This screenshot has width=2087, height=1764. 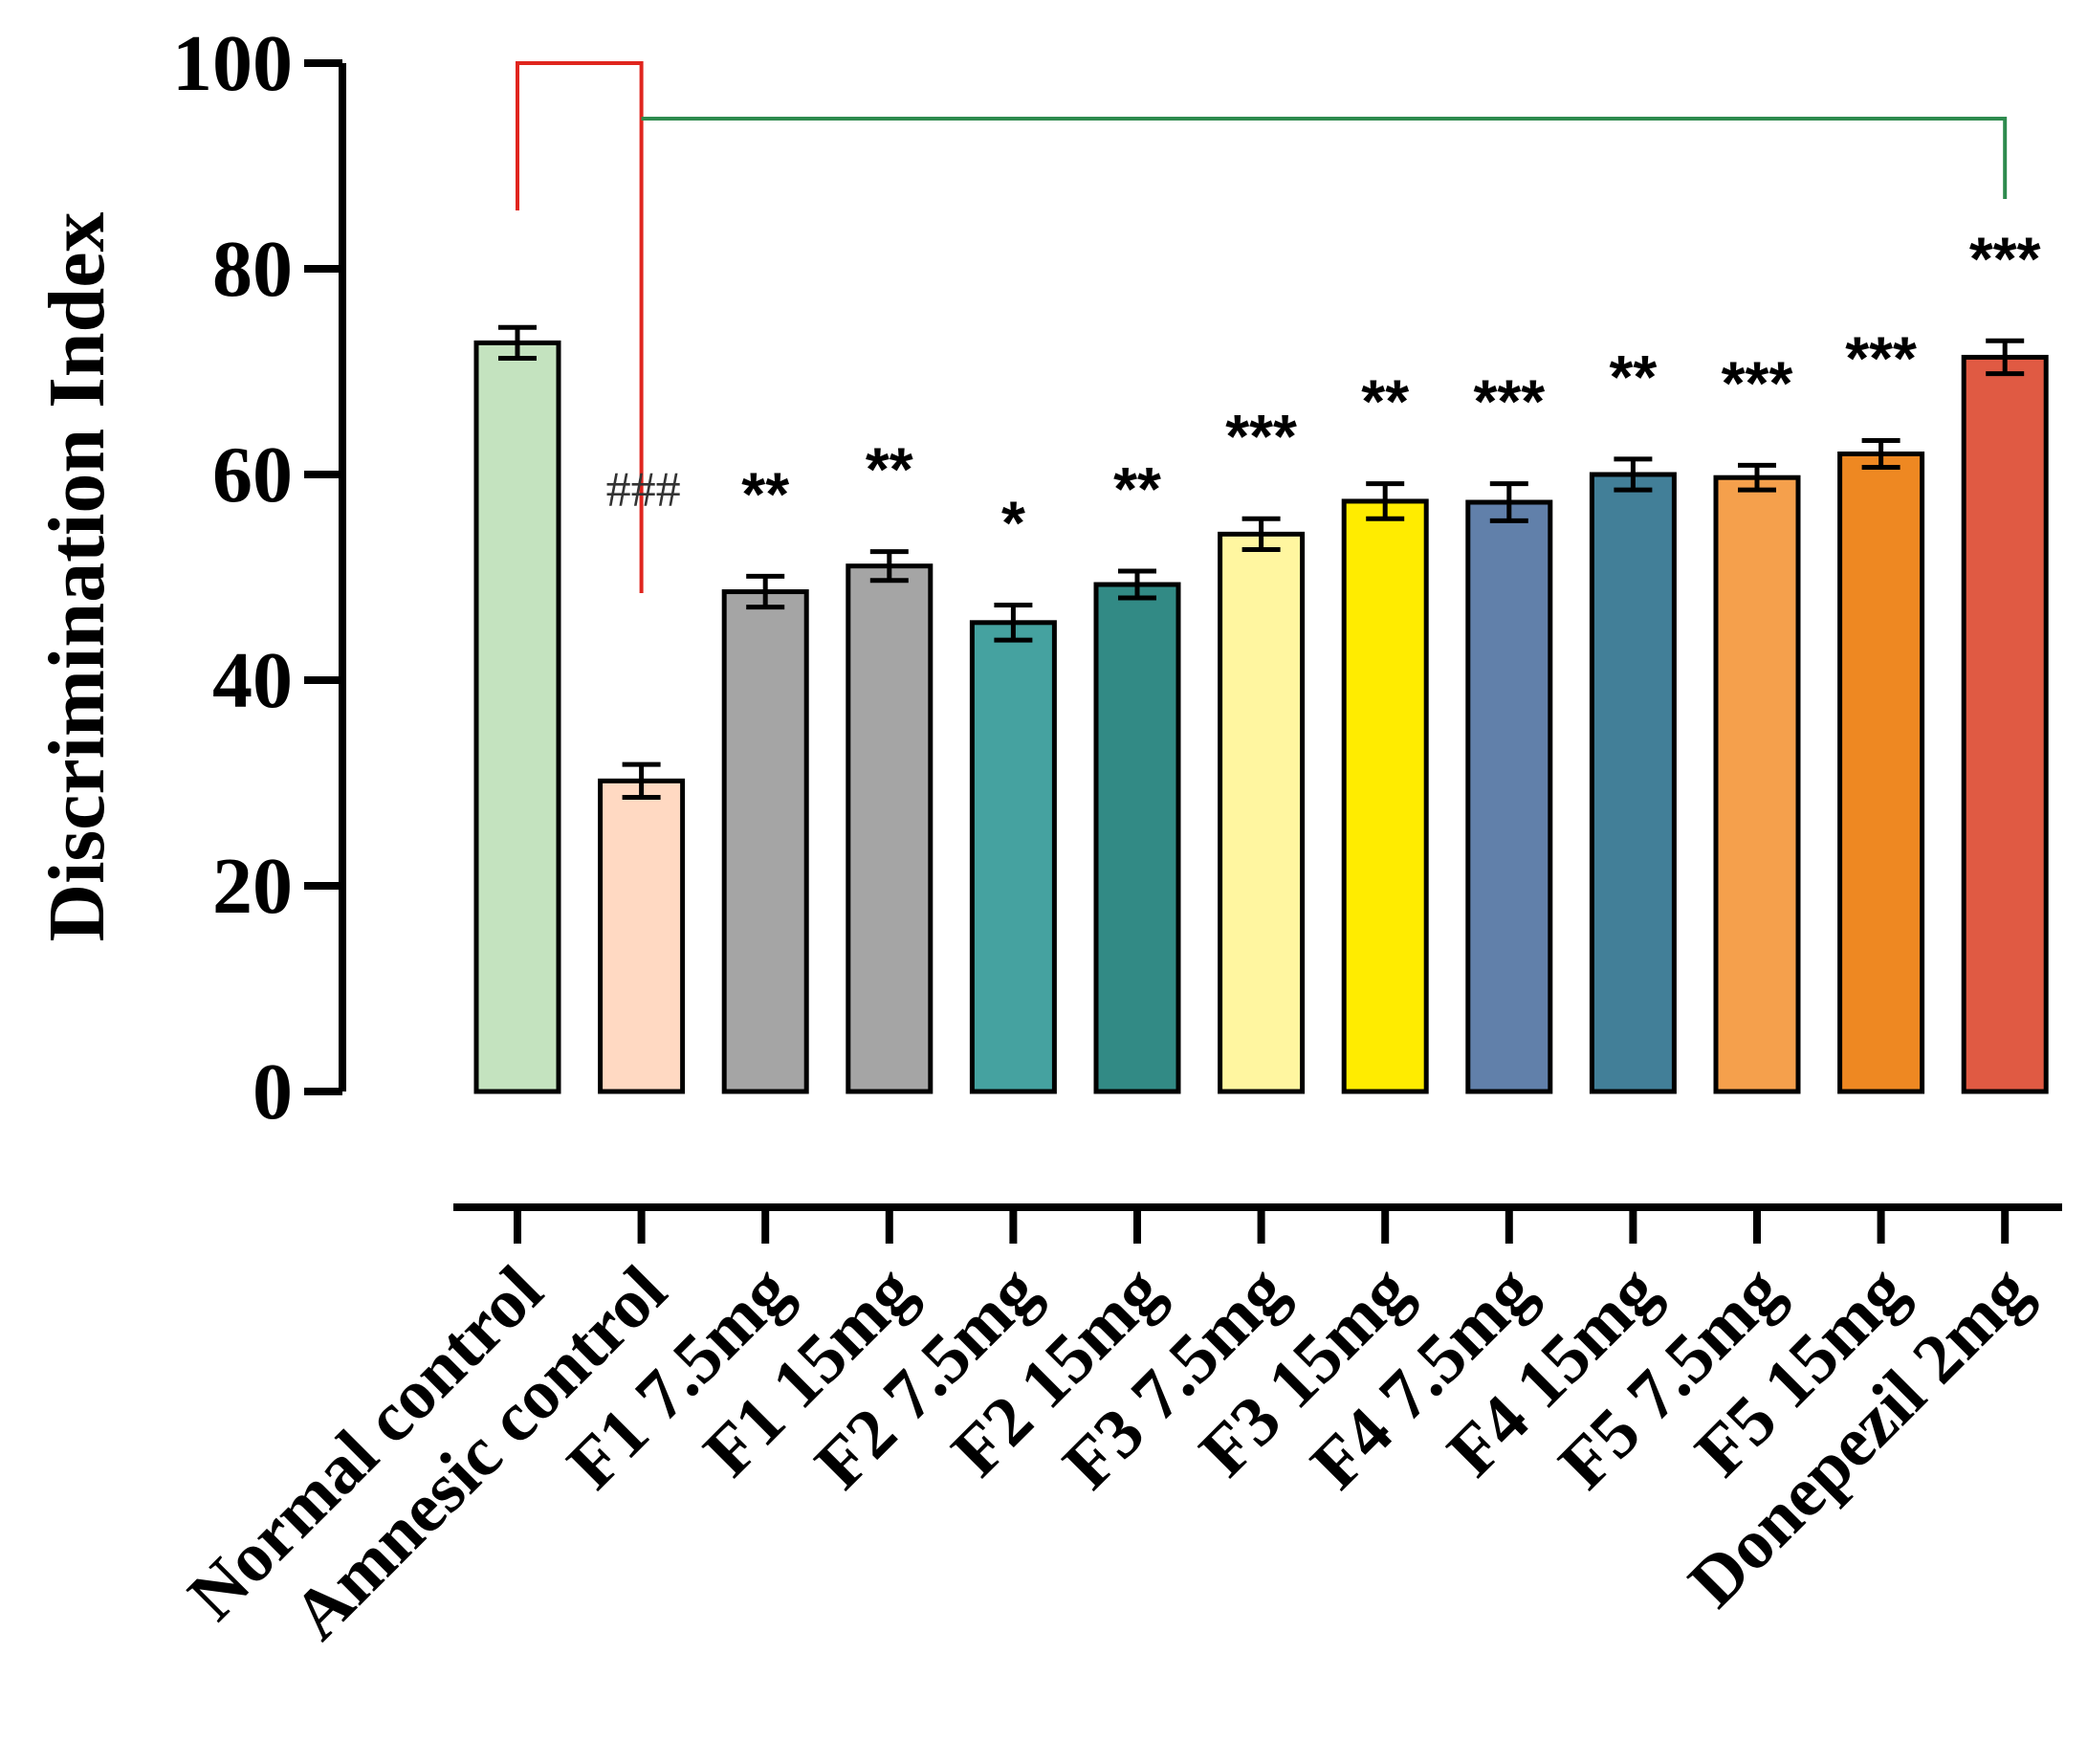 What do you see at coordinates (252, 886) in the screenshot?
I see `y-tick-label: 20` at bounding box center [252, 886].